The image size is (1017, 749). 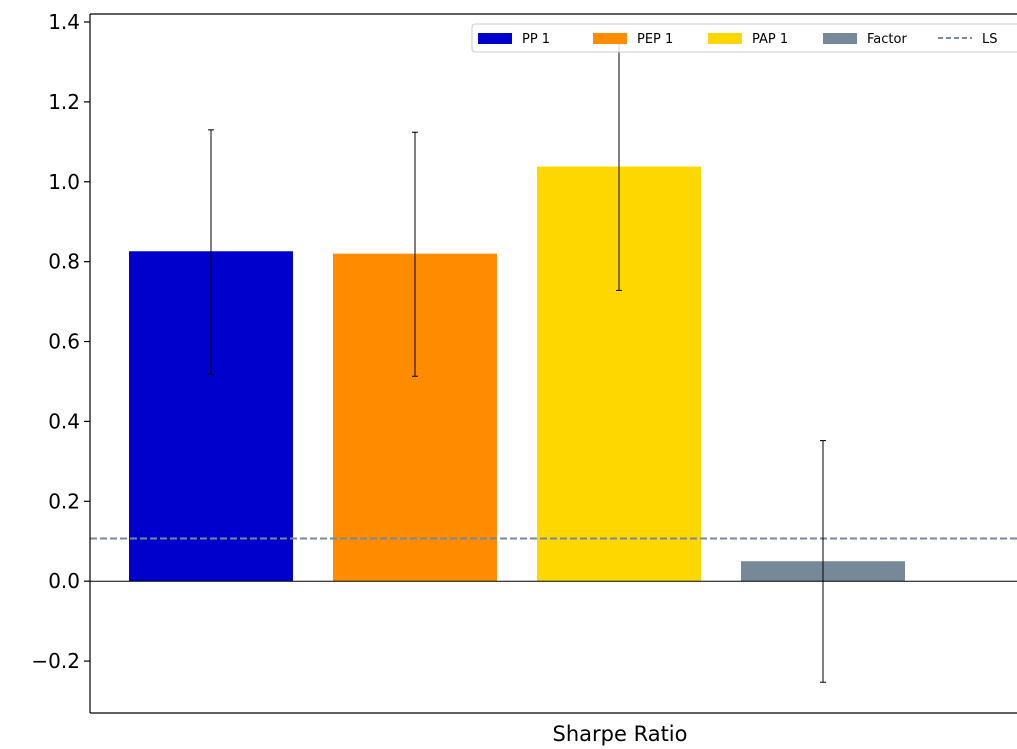 I want to click on legend-entry-pp-1: PP 1, so click(x=514, y=39).